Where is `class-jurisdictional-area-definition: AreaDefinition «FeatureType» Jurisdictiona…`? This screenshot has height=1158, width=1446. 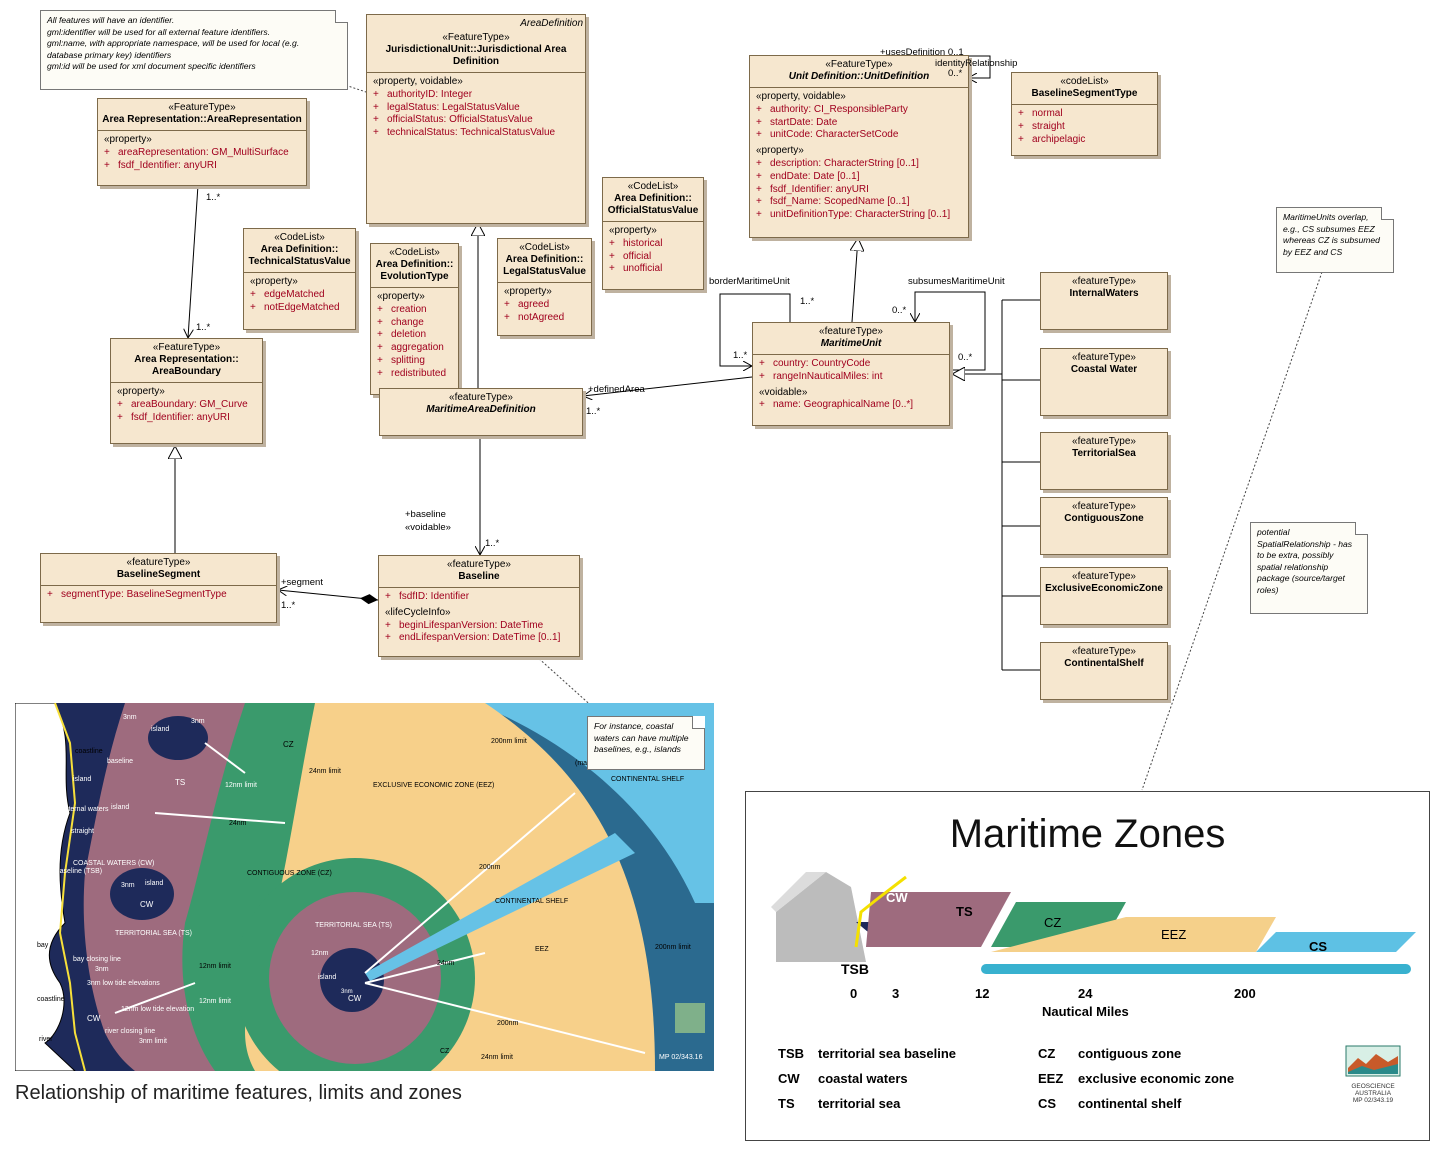
class-jurisdictional-area-definition: AreaDefinition «FeatureType» Jurisdictiona… is located at coordinates (476, 119).